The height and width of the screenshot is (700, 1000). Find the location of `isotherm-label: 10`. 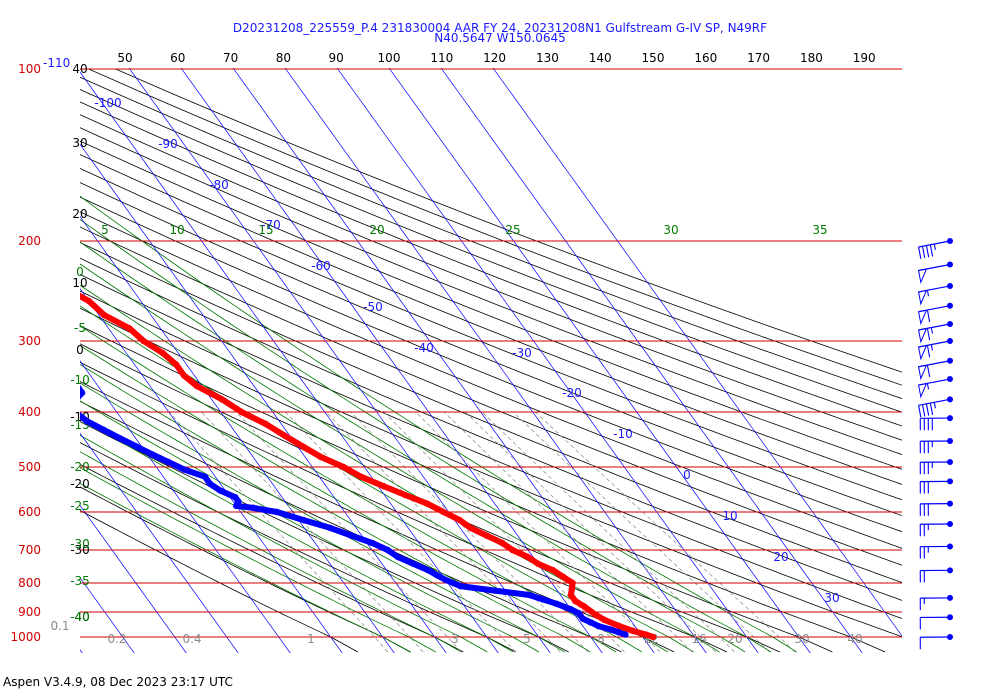

isotherm-label: 10 is located at coordinates (729, 516).